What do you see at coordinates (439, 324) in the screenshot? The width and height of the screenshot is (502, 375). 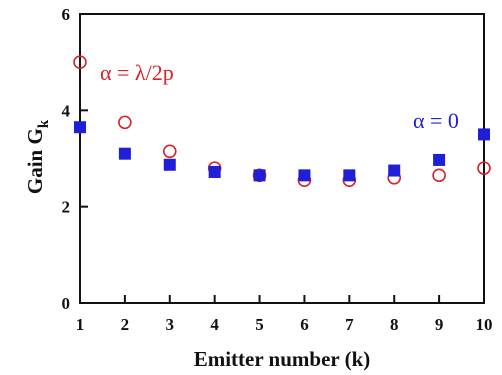 I see `x-tick-label: 9` at bounding box center [439, 324].